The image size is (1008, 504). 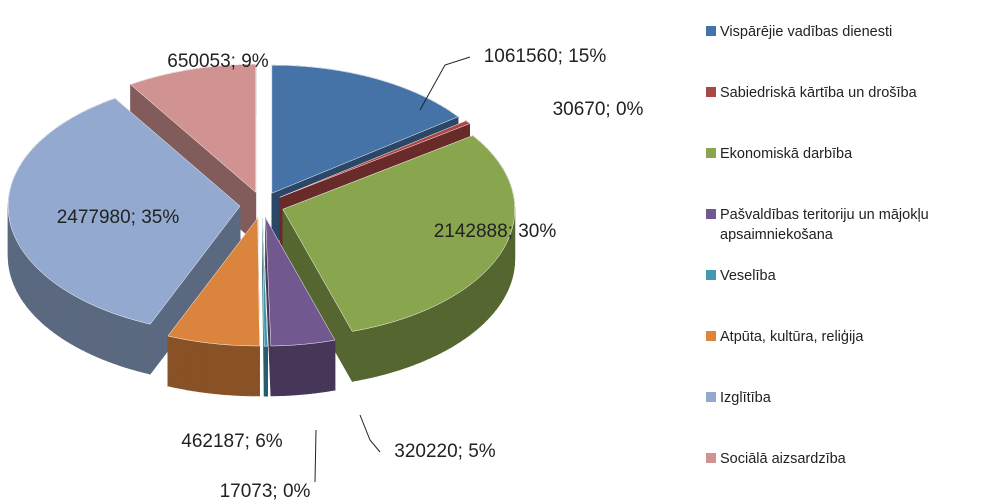 What do you see at coordinates (445, 451) in the screenshot?
I see `data-label: 320220; 5%` at bounding box center [445, 451].